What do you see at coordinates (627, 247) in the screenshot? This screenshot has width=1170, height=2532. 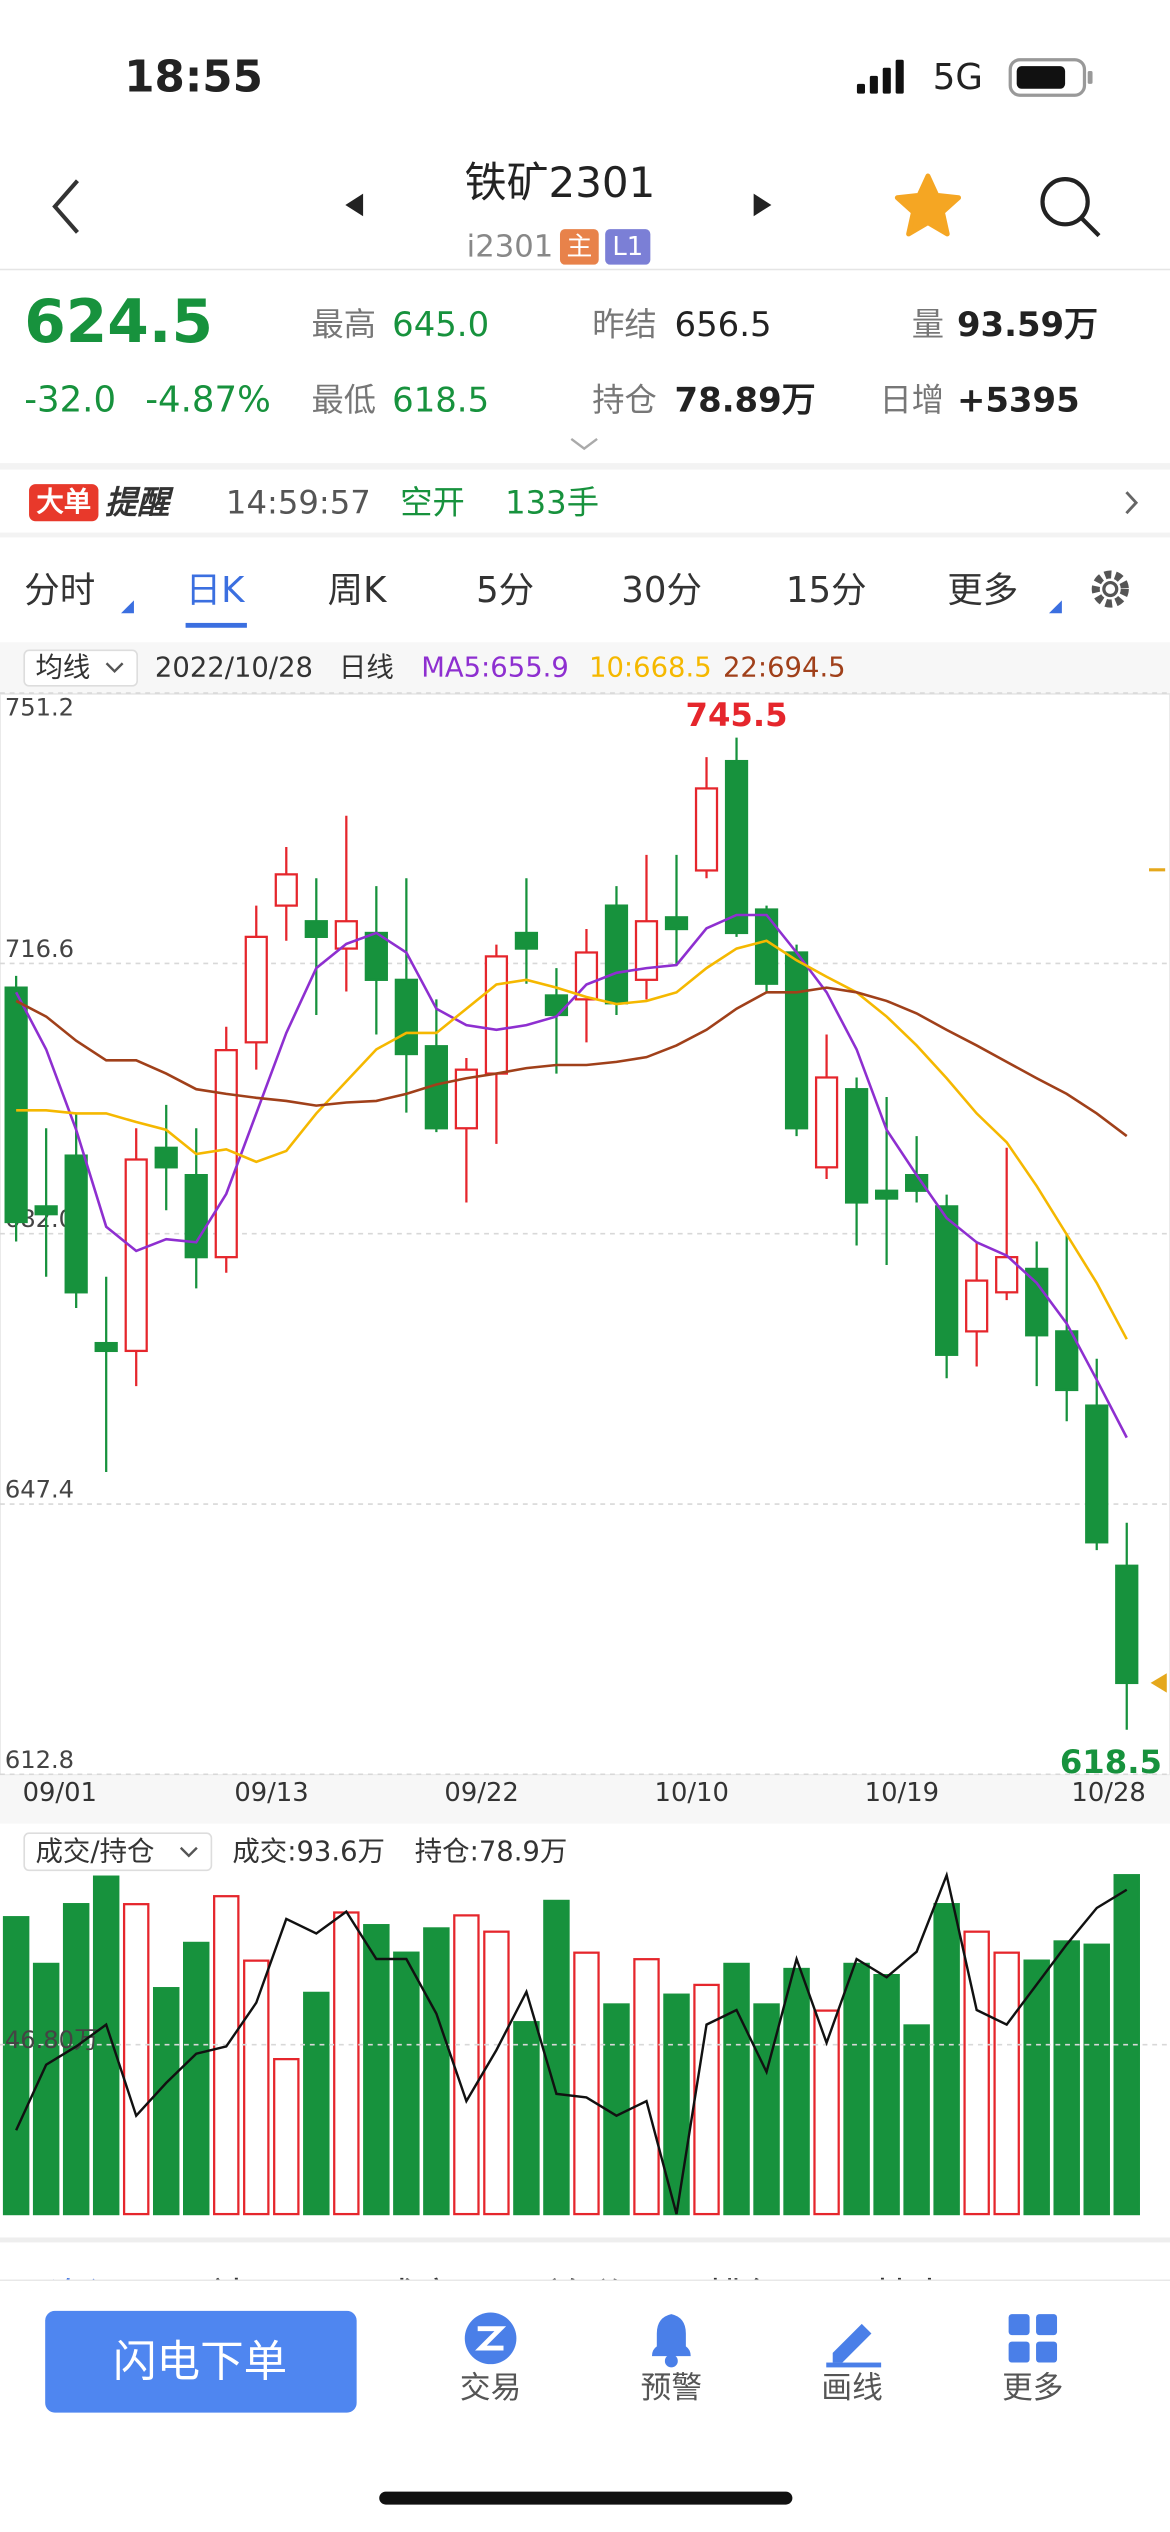 I see `badge-level: L1` at bounding box center [627, 247].